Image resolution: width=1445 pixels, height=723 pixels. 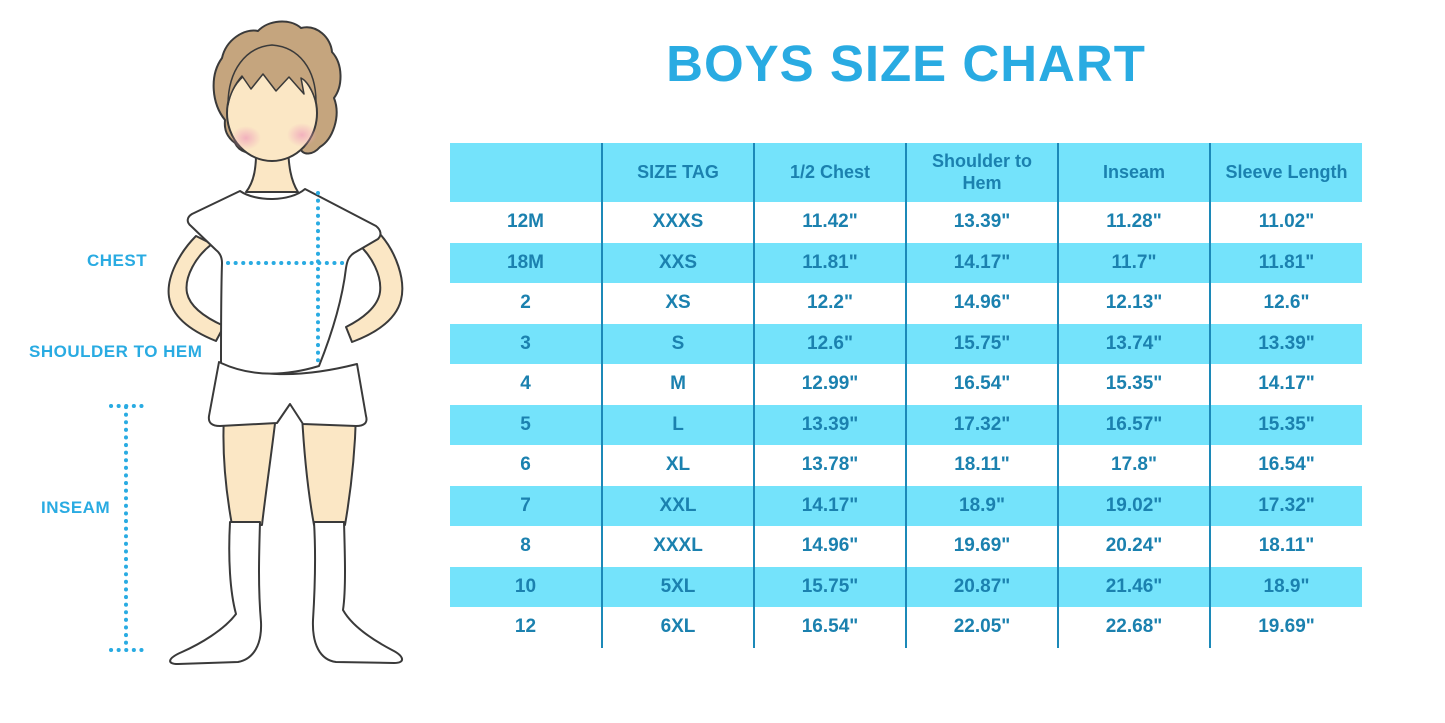 I want to click on table-row: 12 6XL 16.54" 22.05" 22.68" 19.69", so click(x=906, y=627).